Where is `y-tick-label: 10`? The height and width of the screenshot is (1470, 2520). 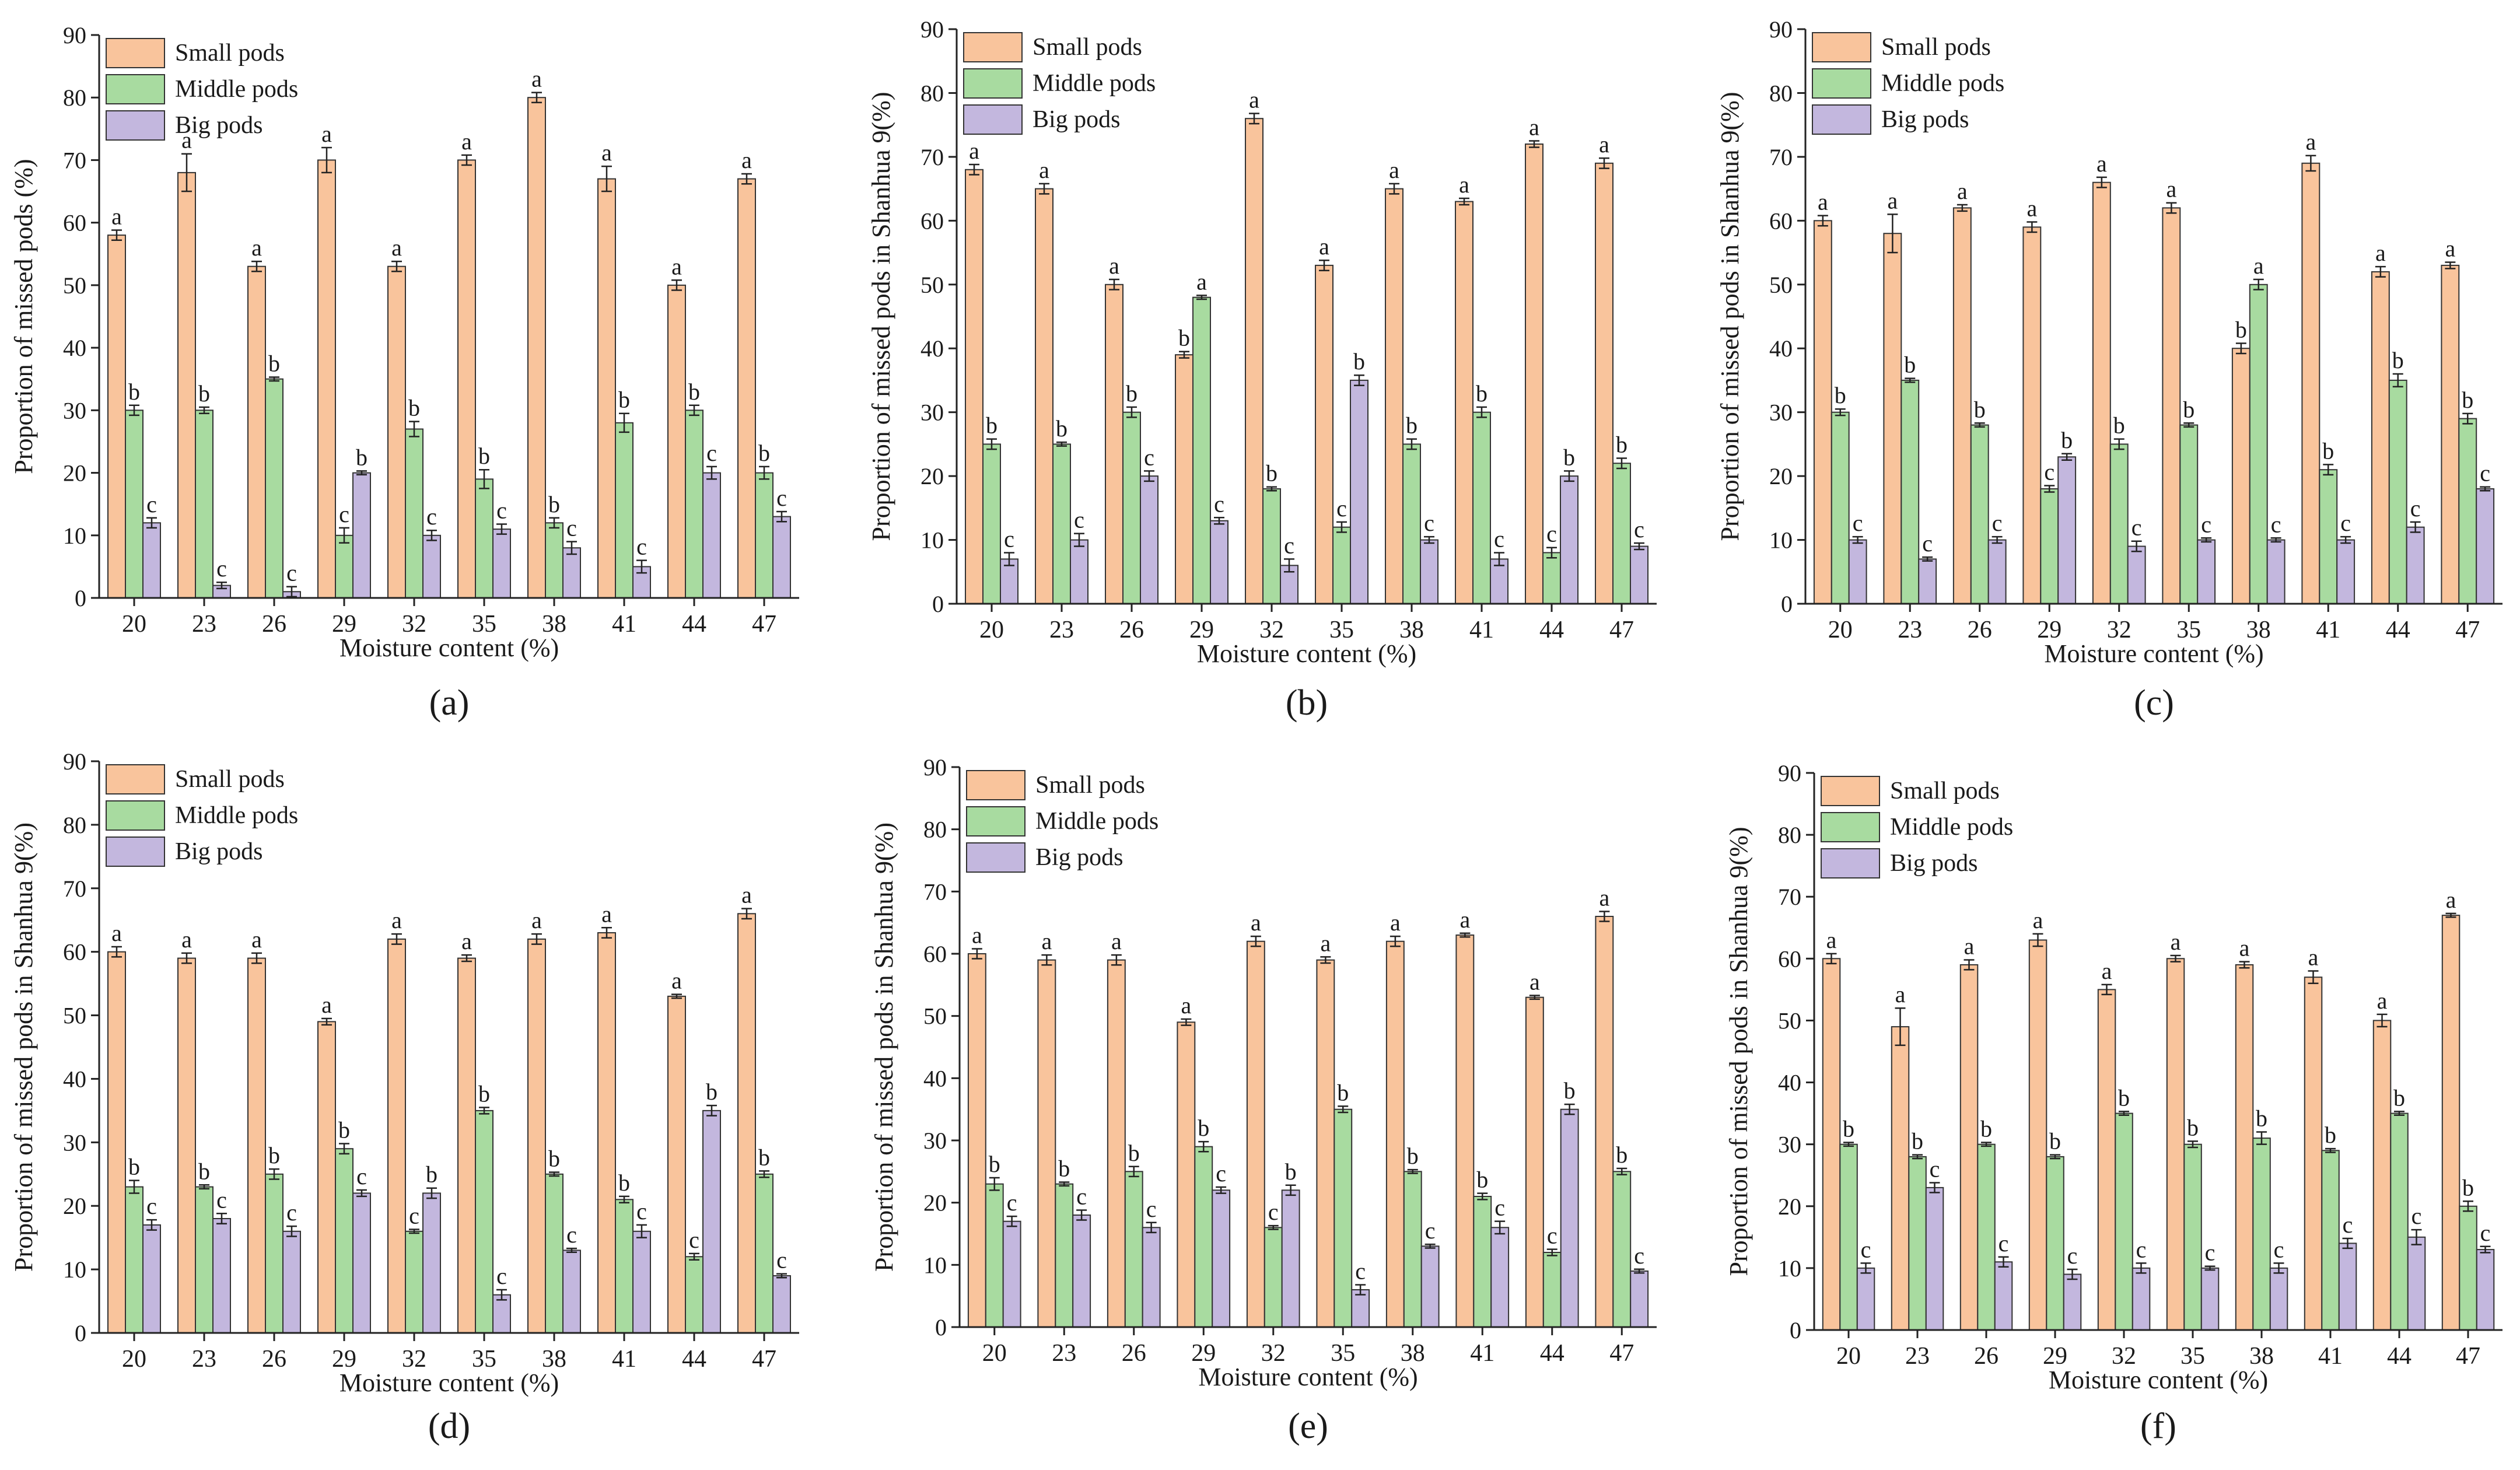 y-tick-label: 10 is located at coordinates (74, 1269).